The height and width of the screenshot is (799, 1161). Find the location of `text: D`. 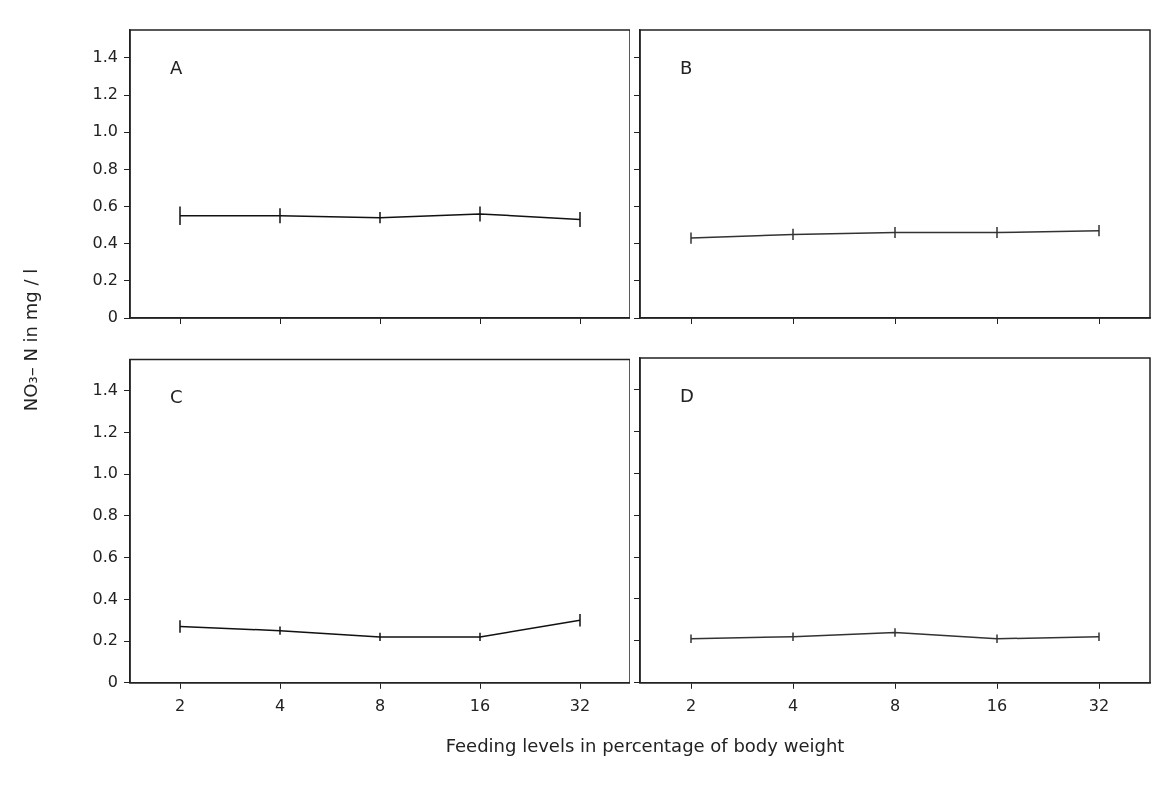

text: D is located at coordinates (687, 395).